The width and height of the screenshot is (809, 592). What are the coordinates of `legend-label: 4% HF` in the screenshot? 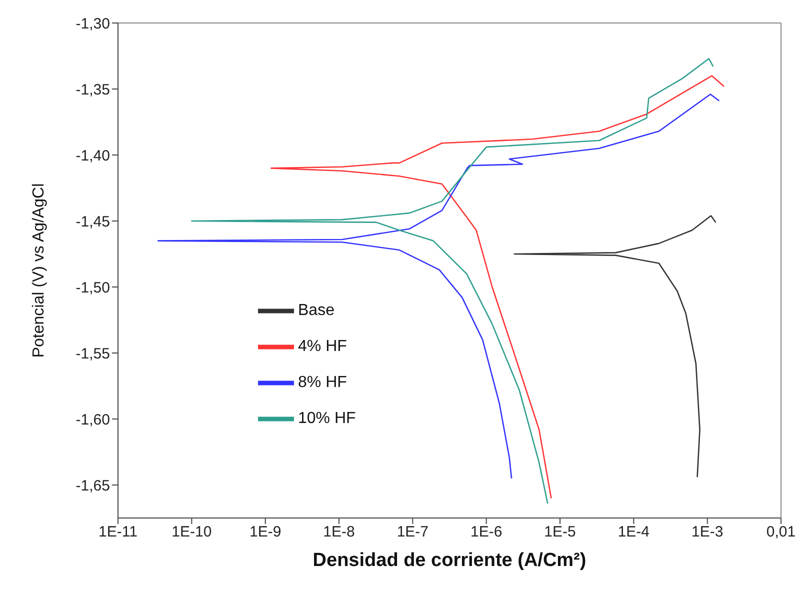 It's located at (322, 347).